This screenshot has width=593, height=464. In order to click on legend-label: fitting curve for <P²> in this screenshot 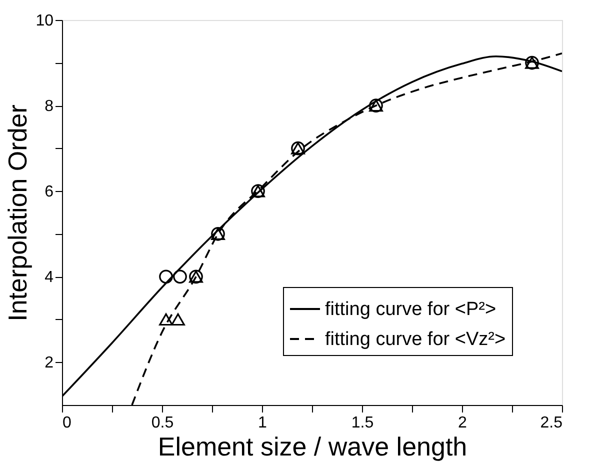, I will do `click(410, 309)`.